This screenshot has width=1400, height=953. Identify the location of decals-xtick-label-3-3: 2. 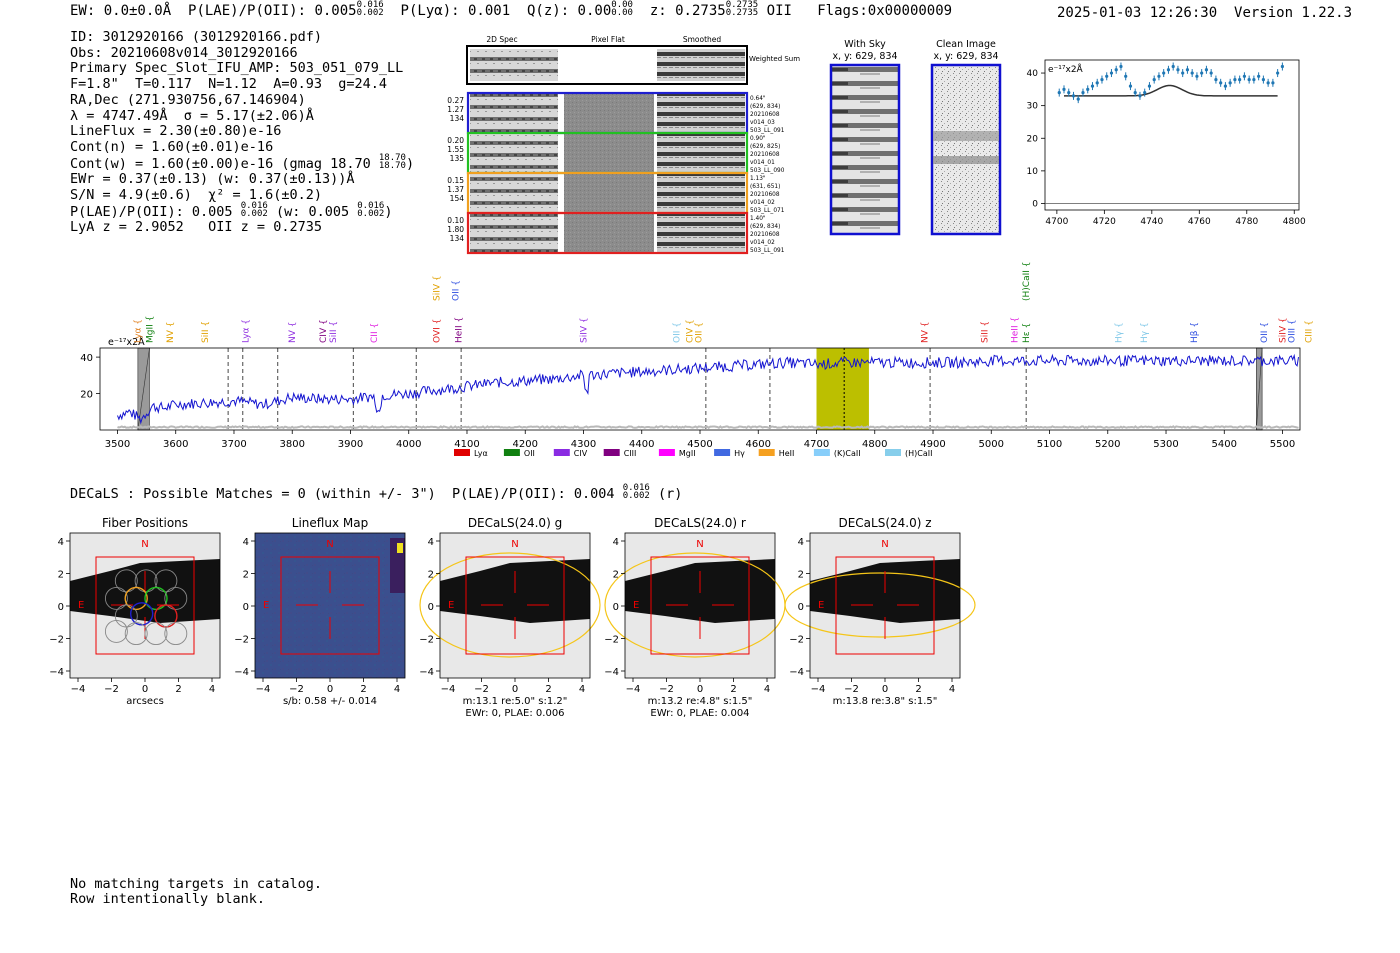
(733, 689).